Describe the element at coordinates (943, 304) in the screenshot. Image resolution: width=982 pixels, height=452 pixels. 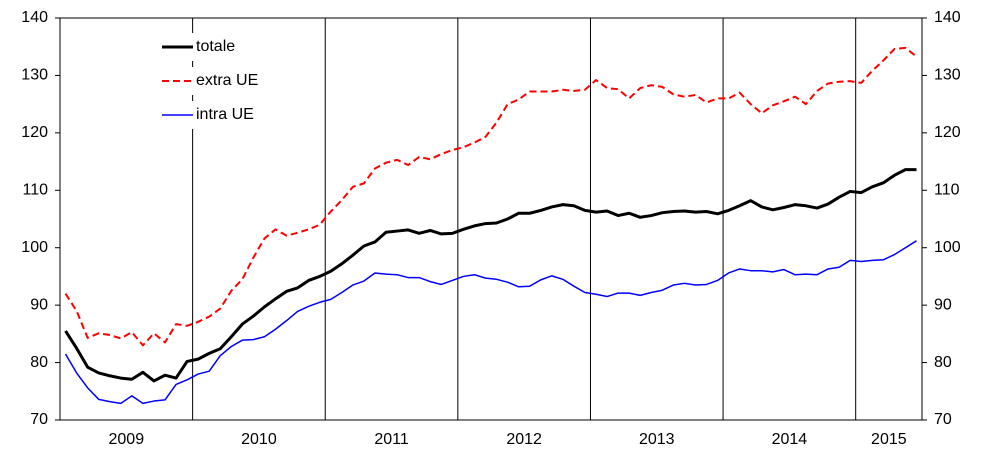
I see `y2-tick-label: 90` at that location.